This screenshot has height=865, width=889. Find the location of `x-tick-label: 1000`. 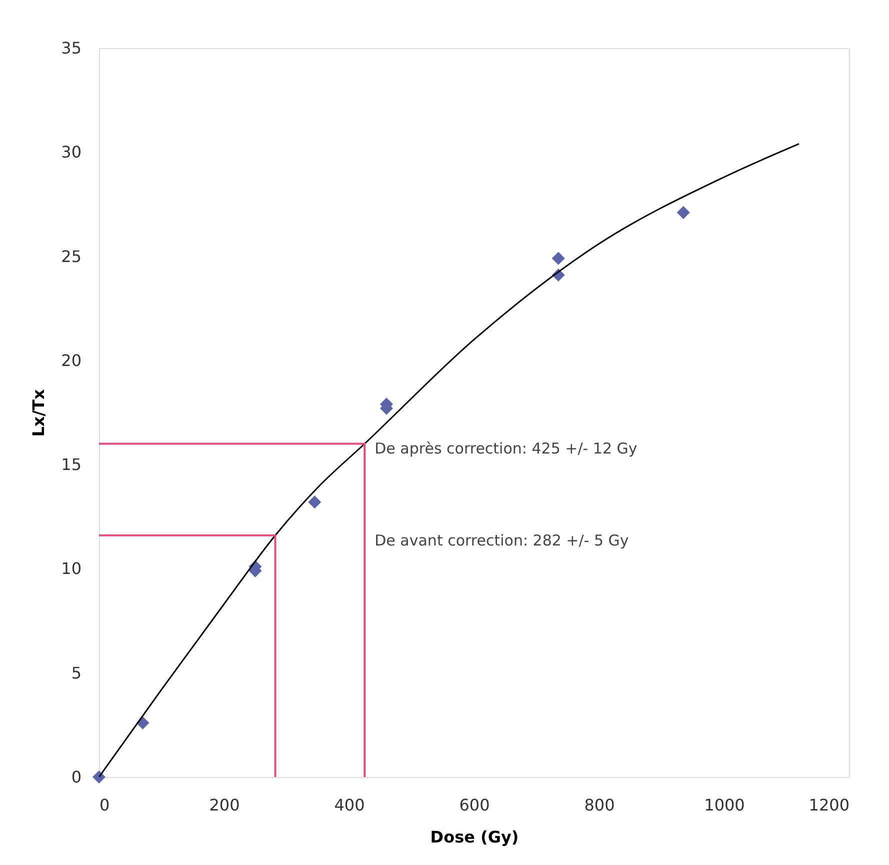

x-tick-label: 1000 is located at coordinates (724, 805).